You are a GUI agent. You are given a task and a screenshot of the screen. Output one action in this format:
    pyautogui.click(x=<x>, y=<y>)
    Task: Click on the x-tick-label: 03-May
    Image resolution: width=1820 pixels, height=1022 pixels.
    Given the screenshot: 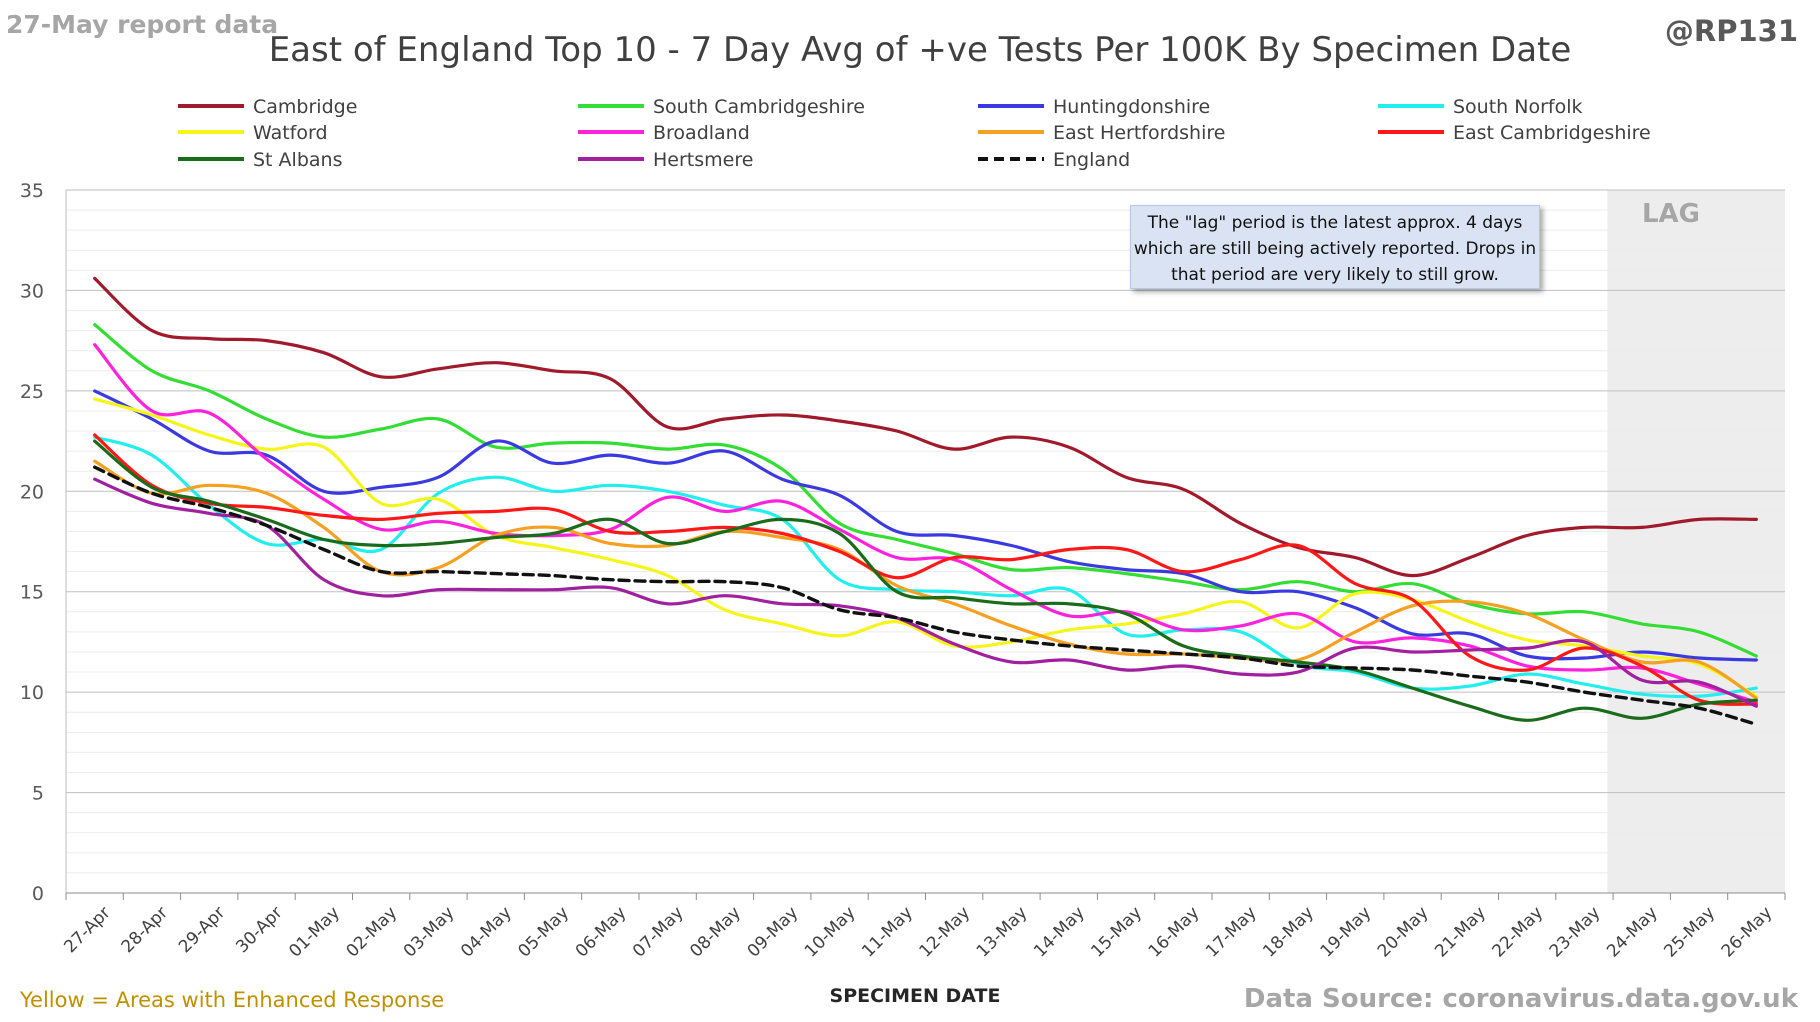 What is the action you would take?
    pyautogui.click(x=429, y=932)
    